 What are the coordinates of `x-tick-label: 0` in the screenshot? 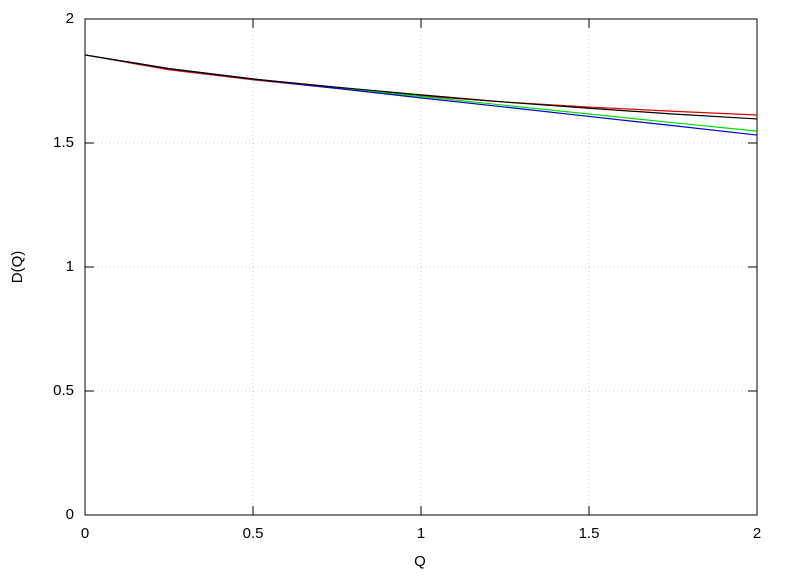 It's located at (85, 533).